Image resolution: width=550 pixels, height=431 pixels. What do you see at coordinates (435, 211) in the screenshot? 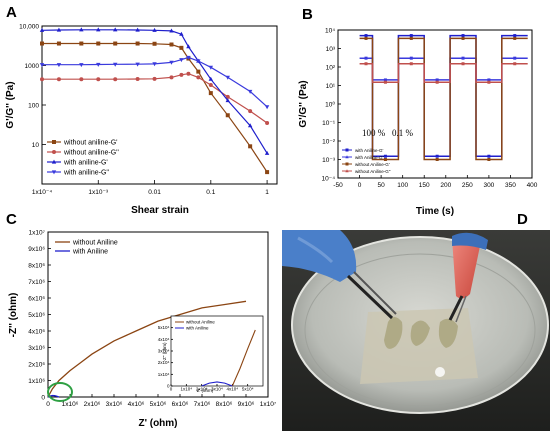
I see `panel-b-xlabel: Time (s)` at bounding box center [435, 211].